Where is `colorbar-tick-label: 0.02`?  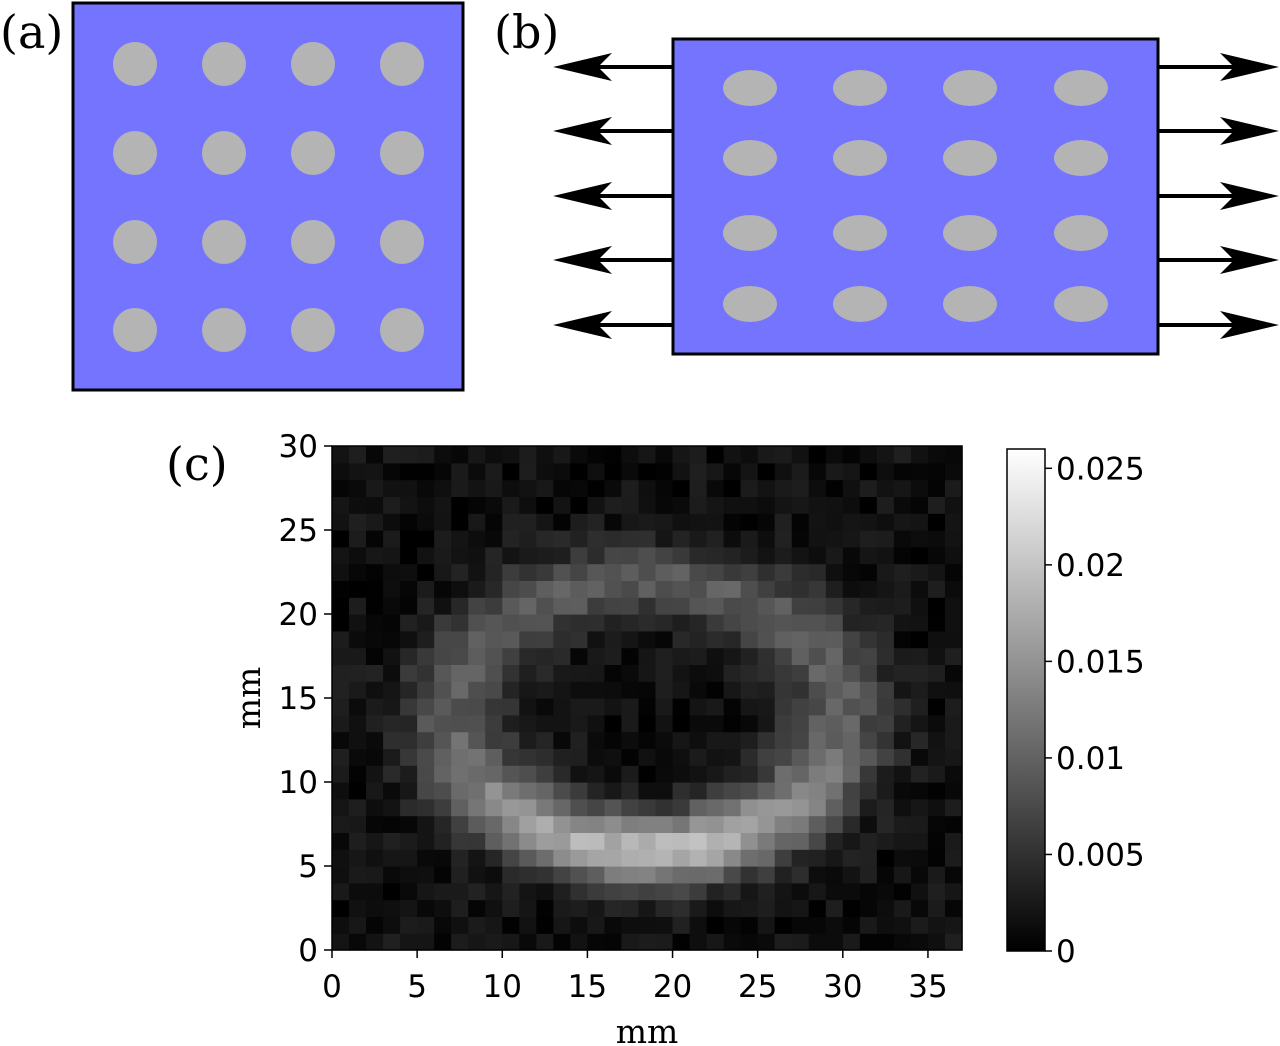 colorbar-tick-label: 0.02 is located at coordinates (1090, 566).